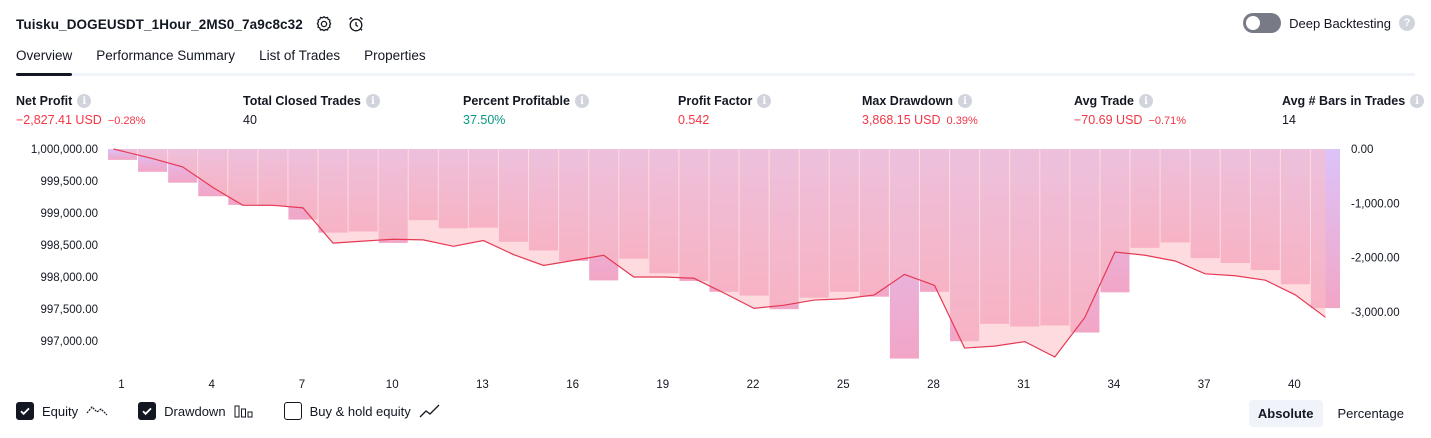 Image resolution: width=1431 pixels, height=438 pixels. What do you see at coordinates (1023, 385) in the screenshot?
I see `x-axis-tick: 31` at bounding box center [1023, 385].